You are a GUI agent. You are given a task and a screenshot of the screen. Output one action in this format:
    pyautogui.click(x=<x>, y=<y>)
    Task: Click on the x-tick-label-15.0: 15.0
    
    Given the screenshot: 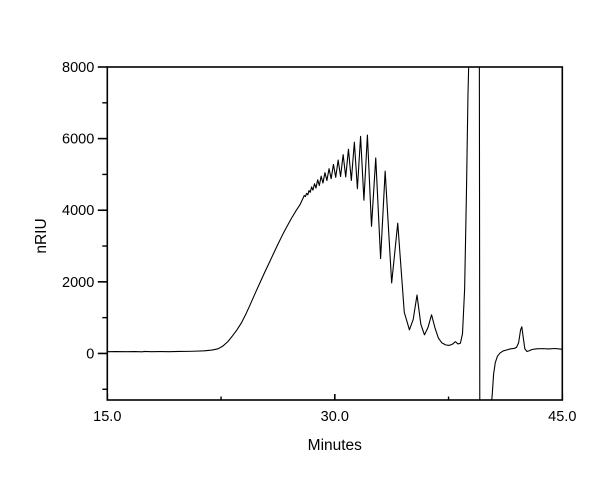 What is the action you would take?
    pyautogui.click(x=107, y=417)
    